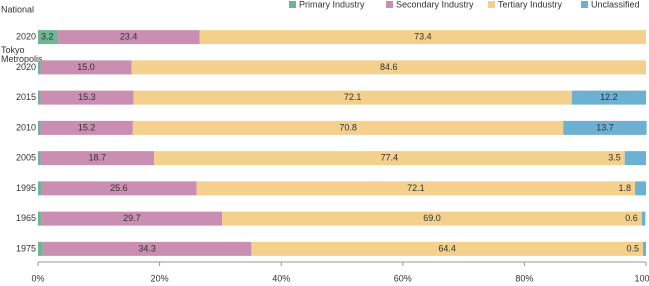 The image size is (649, 286). Describe the element at coordinates (26, 188) in the screenshot. I see `y-tick-label: 1995` at that location.